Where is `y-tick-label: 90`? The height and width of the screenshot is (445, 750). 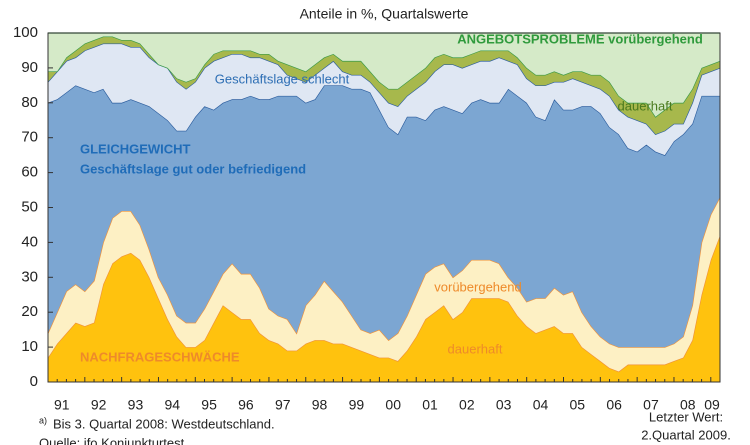
y-tick-label: 90 is located at coordinates (29, 67).